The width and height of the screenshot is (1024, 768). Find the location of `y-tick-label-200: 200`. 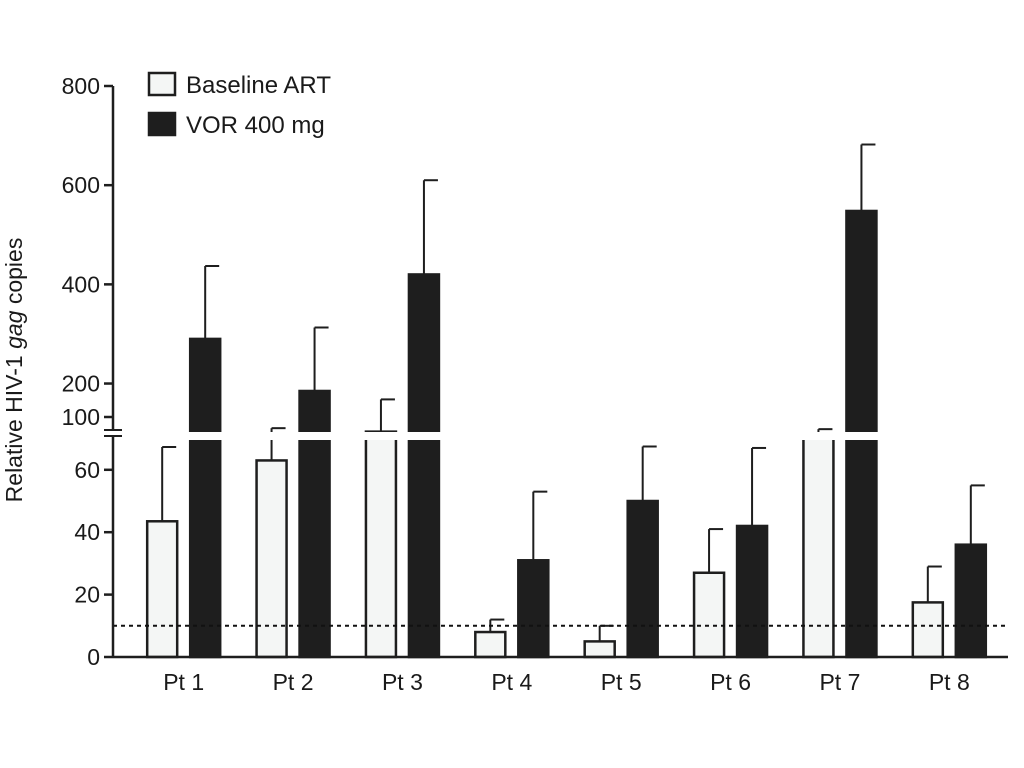

y-tick-label-200: 200 is located at coordinates (81, 384).